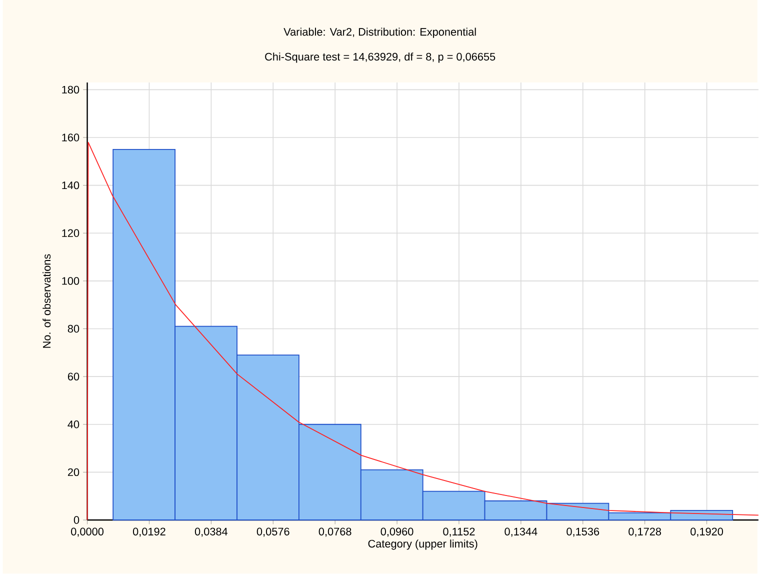  I want to click on x-tick-label: 0,0192, so click(149, 532).